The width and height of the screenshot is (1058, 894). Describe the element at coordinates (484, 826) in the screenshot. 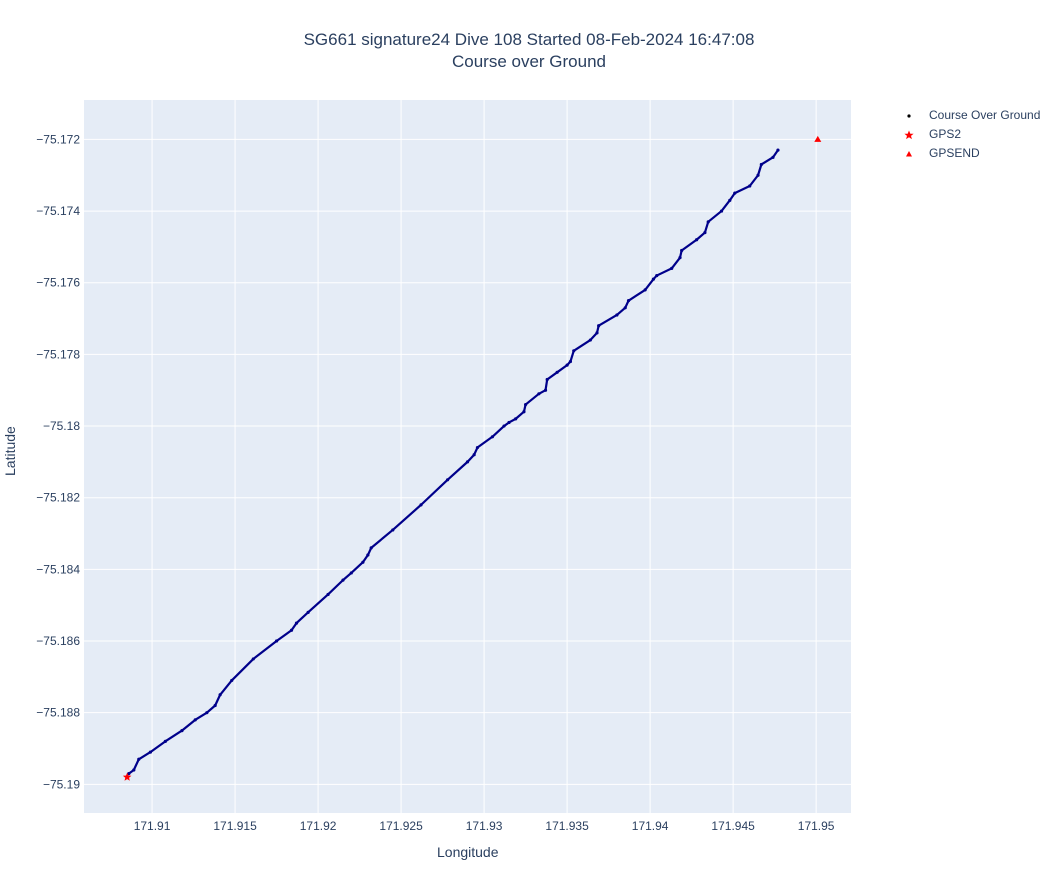

I see `x-tick-label: 171.93` at that location.